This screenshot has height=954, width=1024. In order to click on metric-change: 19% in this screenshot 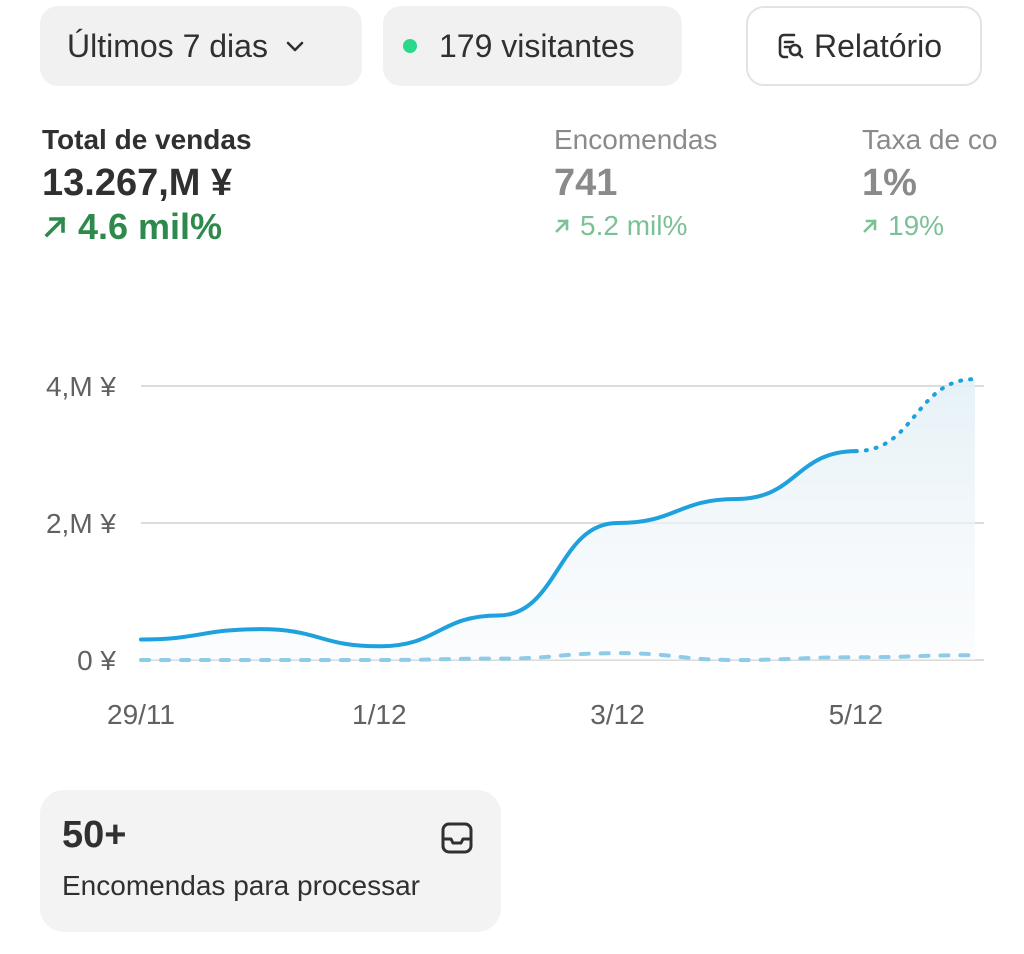, I will do `click(929, 226)`.